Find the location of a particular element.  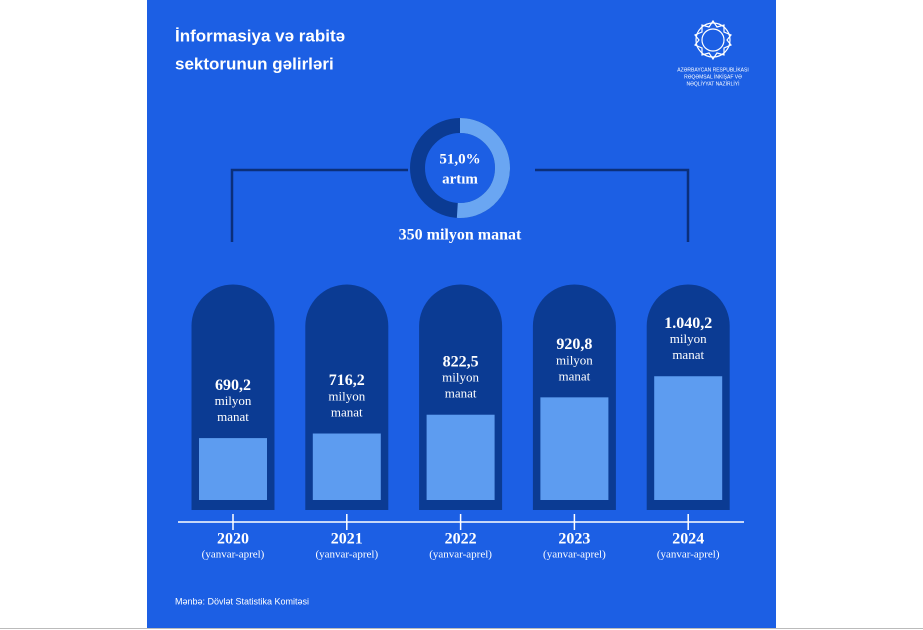

value-label: 716,2 is located at coordinates (347, 380).